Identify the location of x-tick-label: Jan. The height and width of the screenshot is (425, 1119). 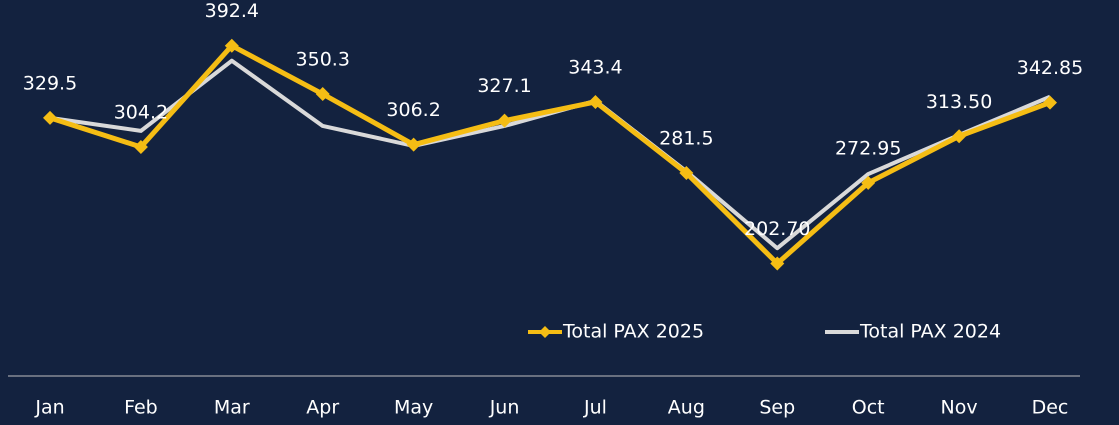
(49, 408).